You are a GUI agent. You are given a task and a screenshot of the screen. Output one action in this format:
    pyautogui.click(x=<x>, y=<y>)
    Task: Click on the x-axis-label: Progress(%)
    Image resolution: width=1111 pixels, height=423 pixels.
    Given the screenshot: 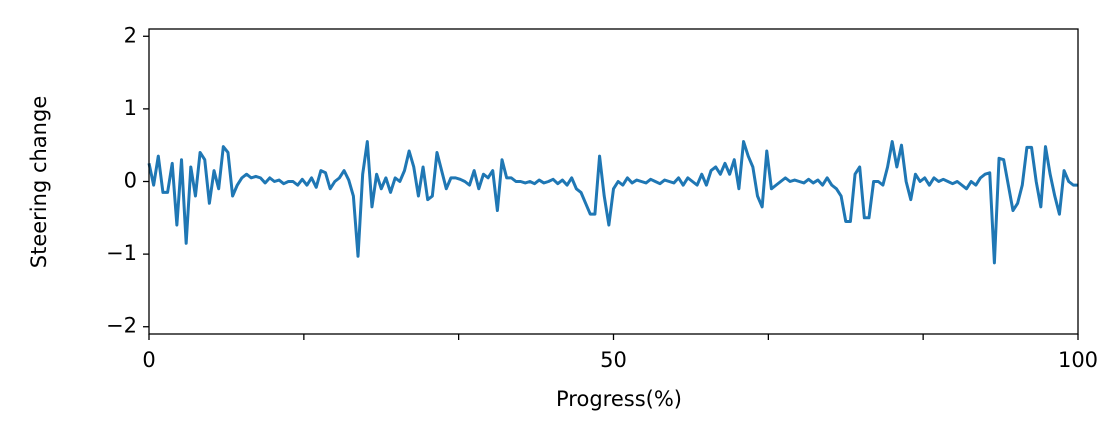 What is the action you would take?
    pyautogui.click(x=619, y=399)
    